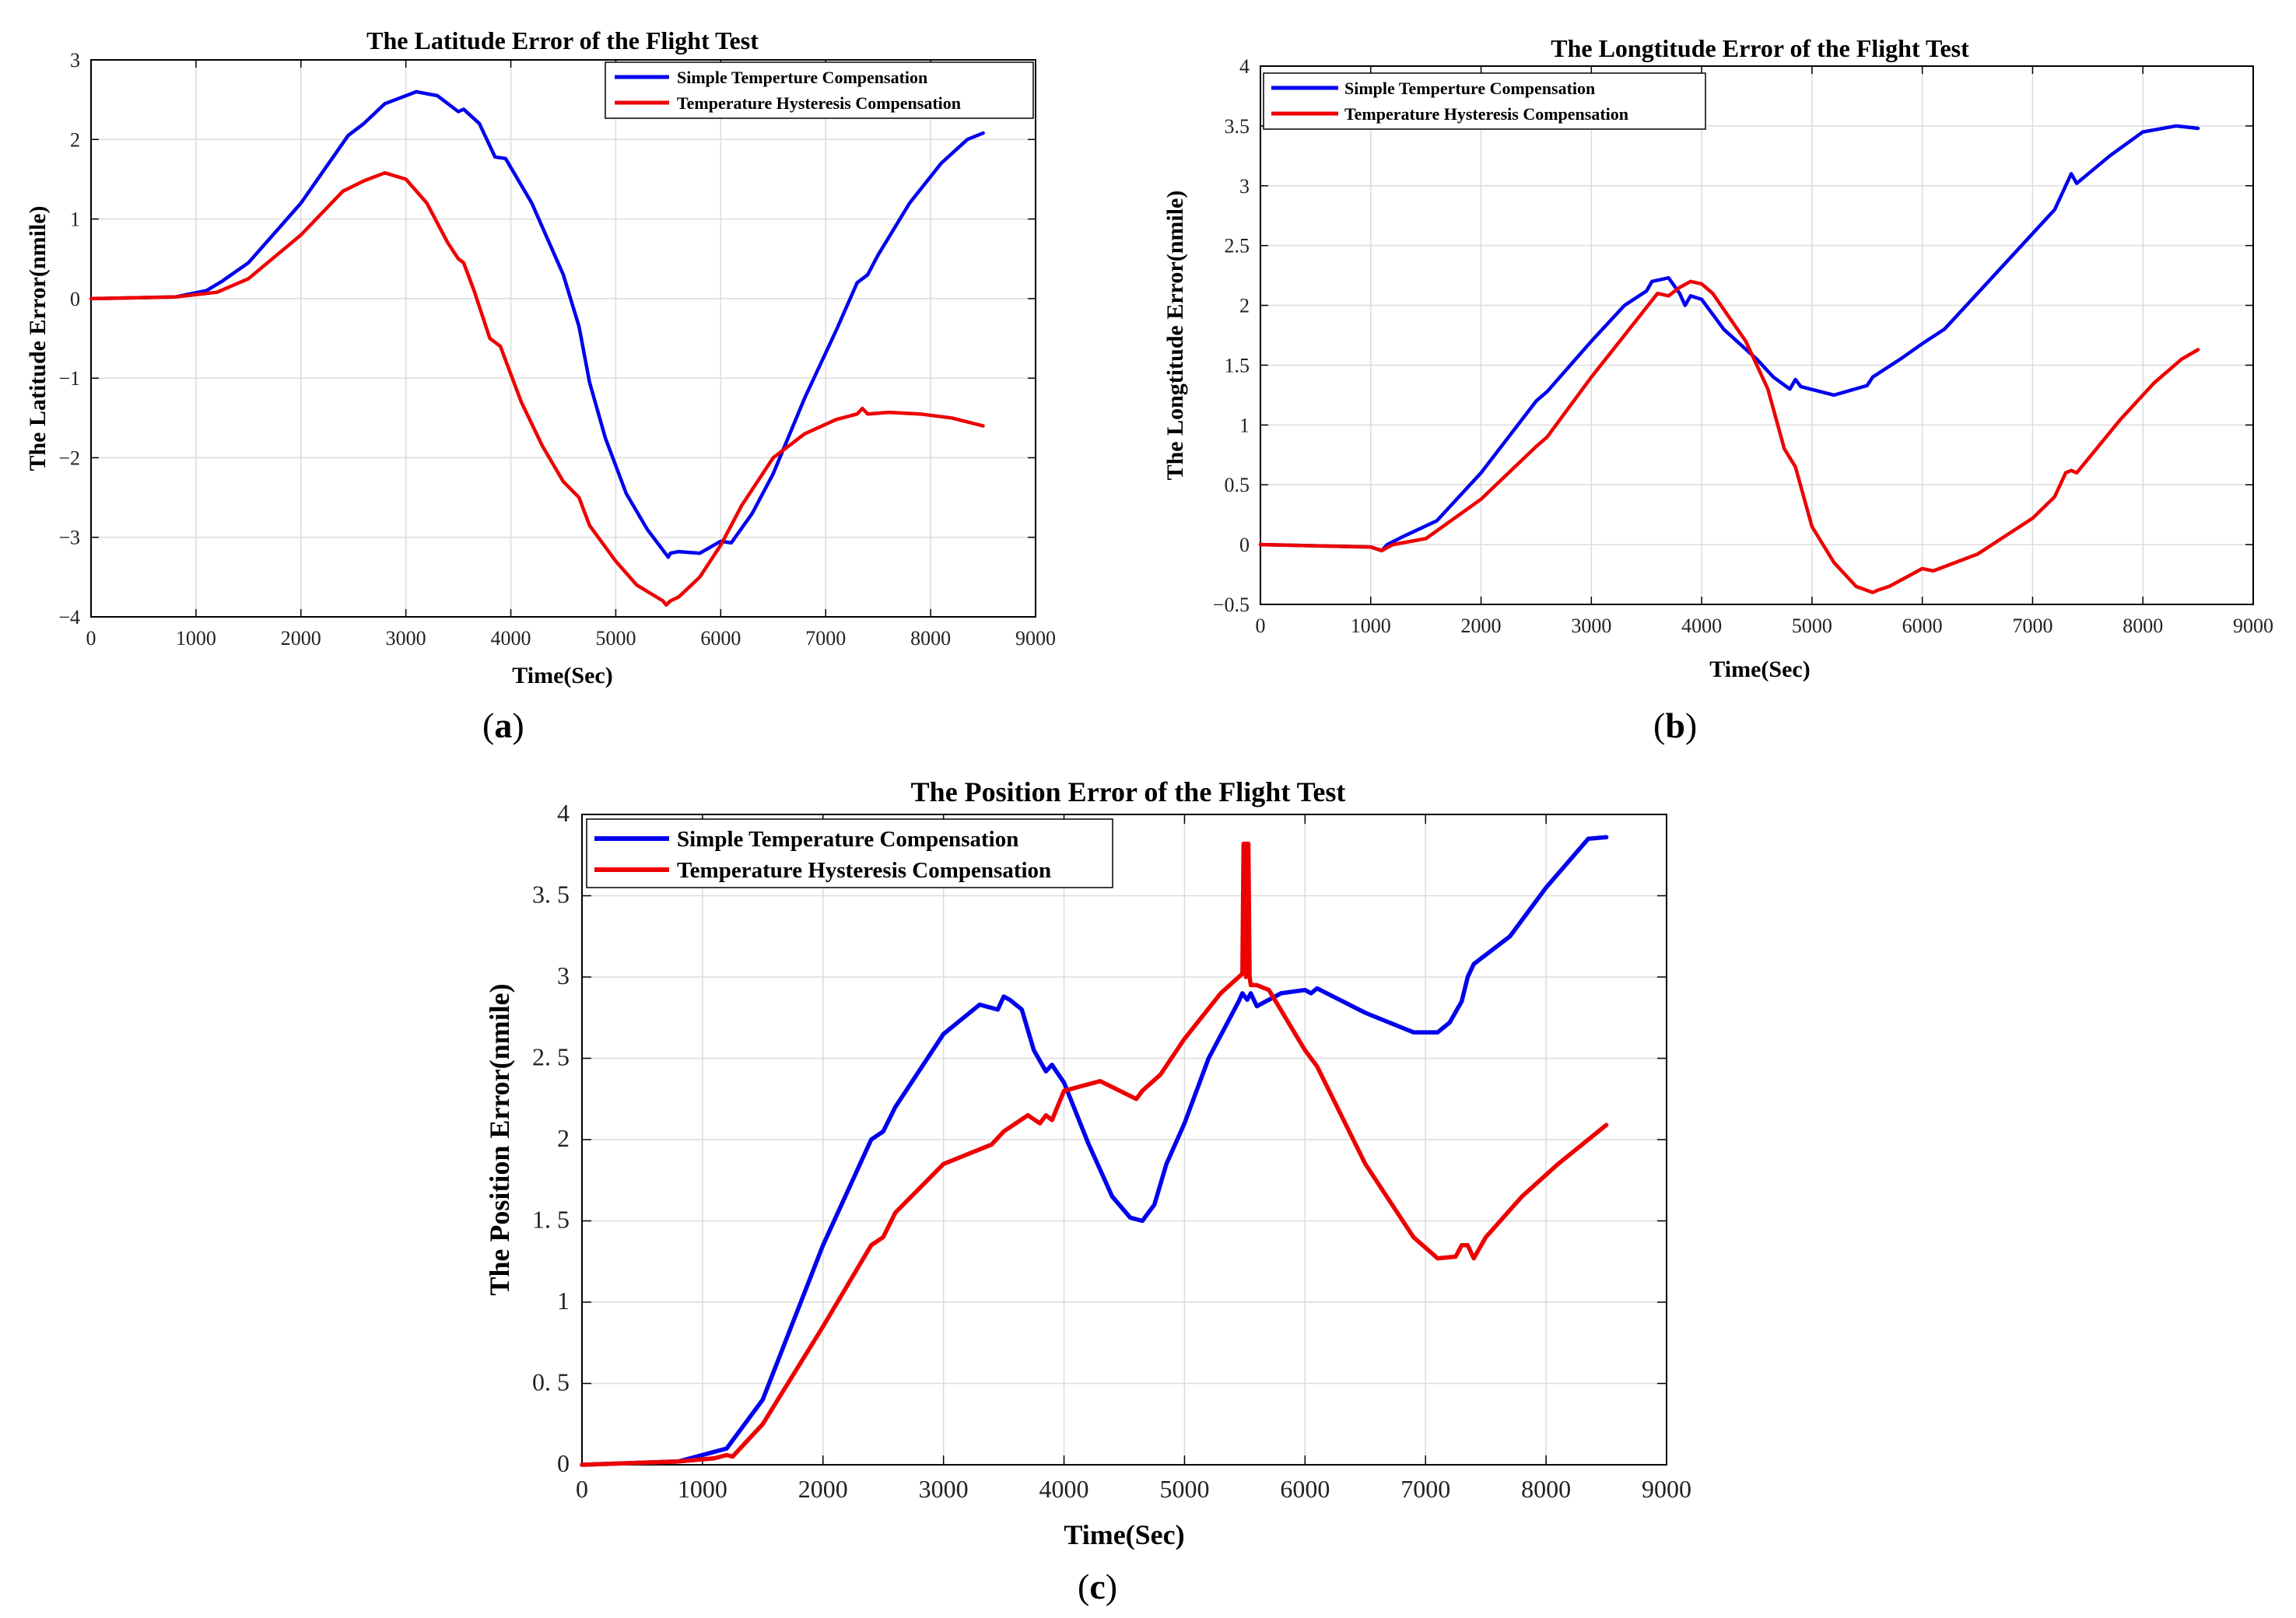  I want to click on y-tick-label: 0.5, so click(1237, 485).